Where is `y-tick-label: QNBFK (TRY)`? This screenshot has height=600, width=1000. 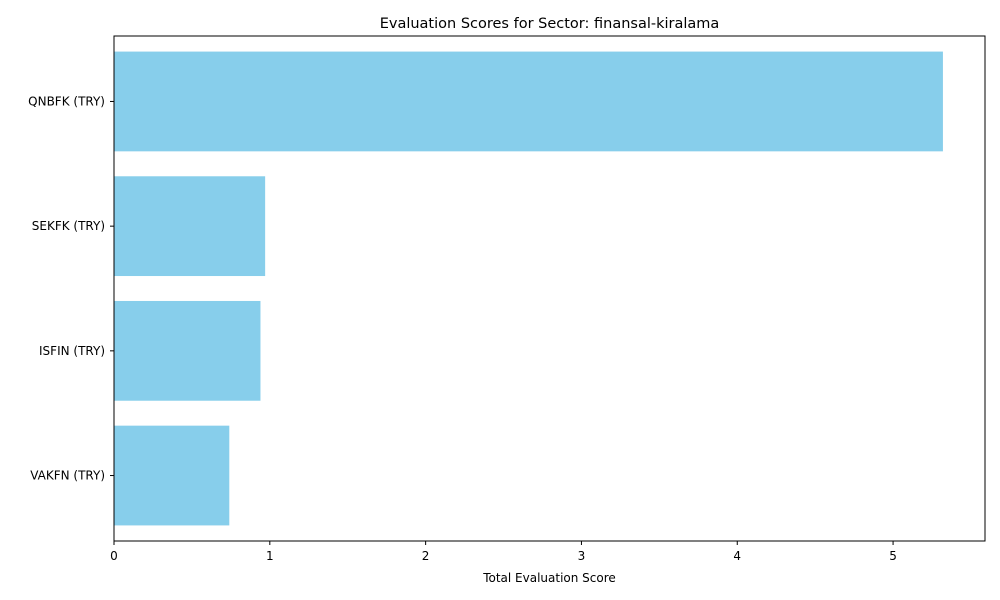 y-tick-label: QNBFK (TRY) is located at coordinates (66, 101).